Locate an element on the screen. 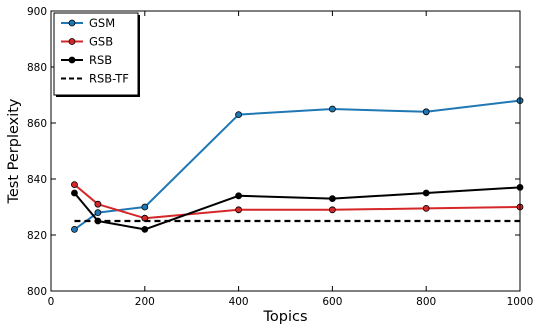  x-tick-label: 0 is located at coordinates (51, 302).